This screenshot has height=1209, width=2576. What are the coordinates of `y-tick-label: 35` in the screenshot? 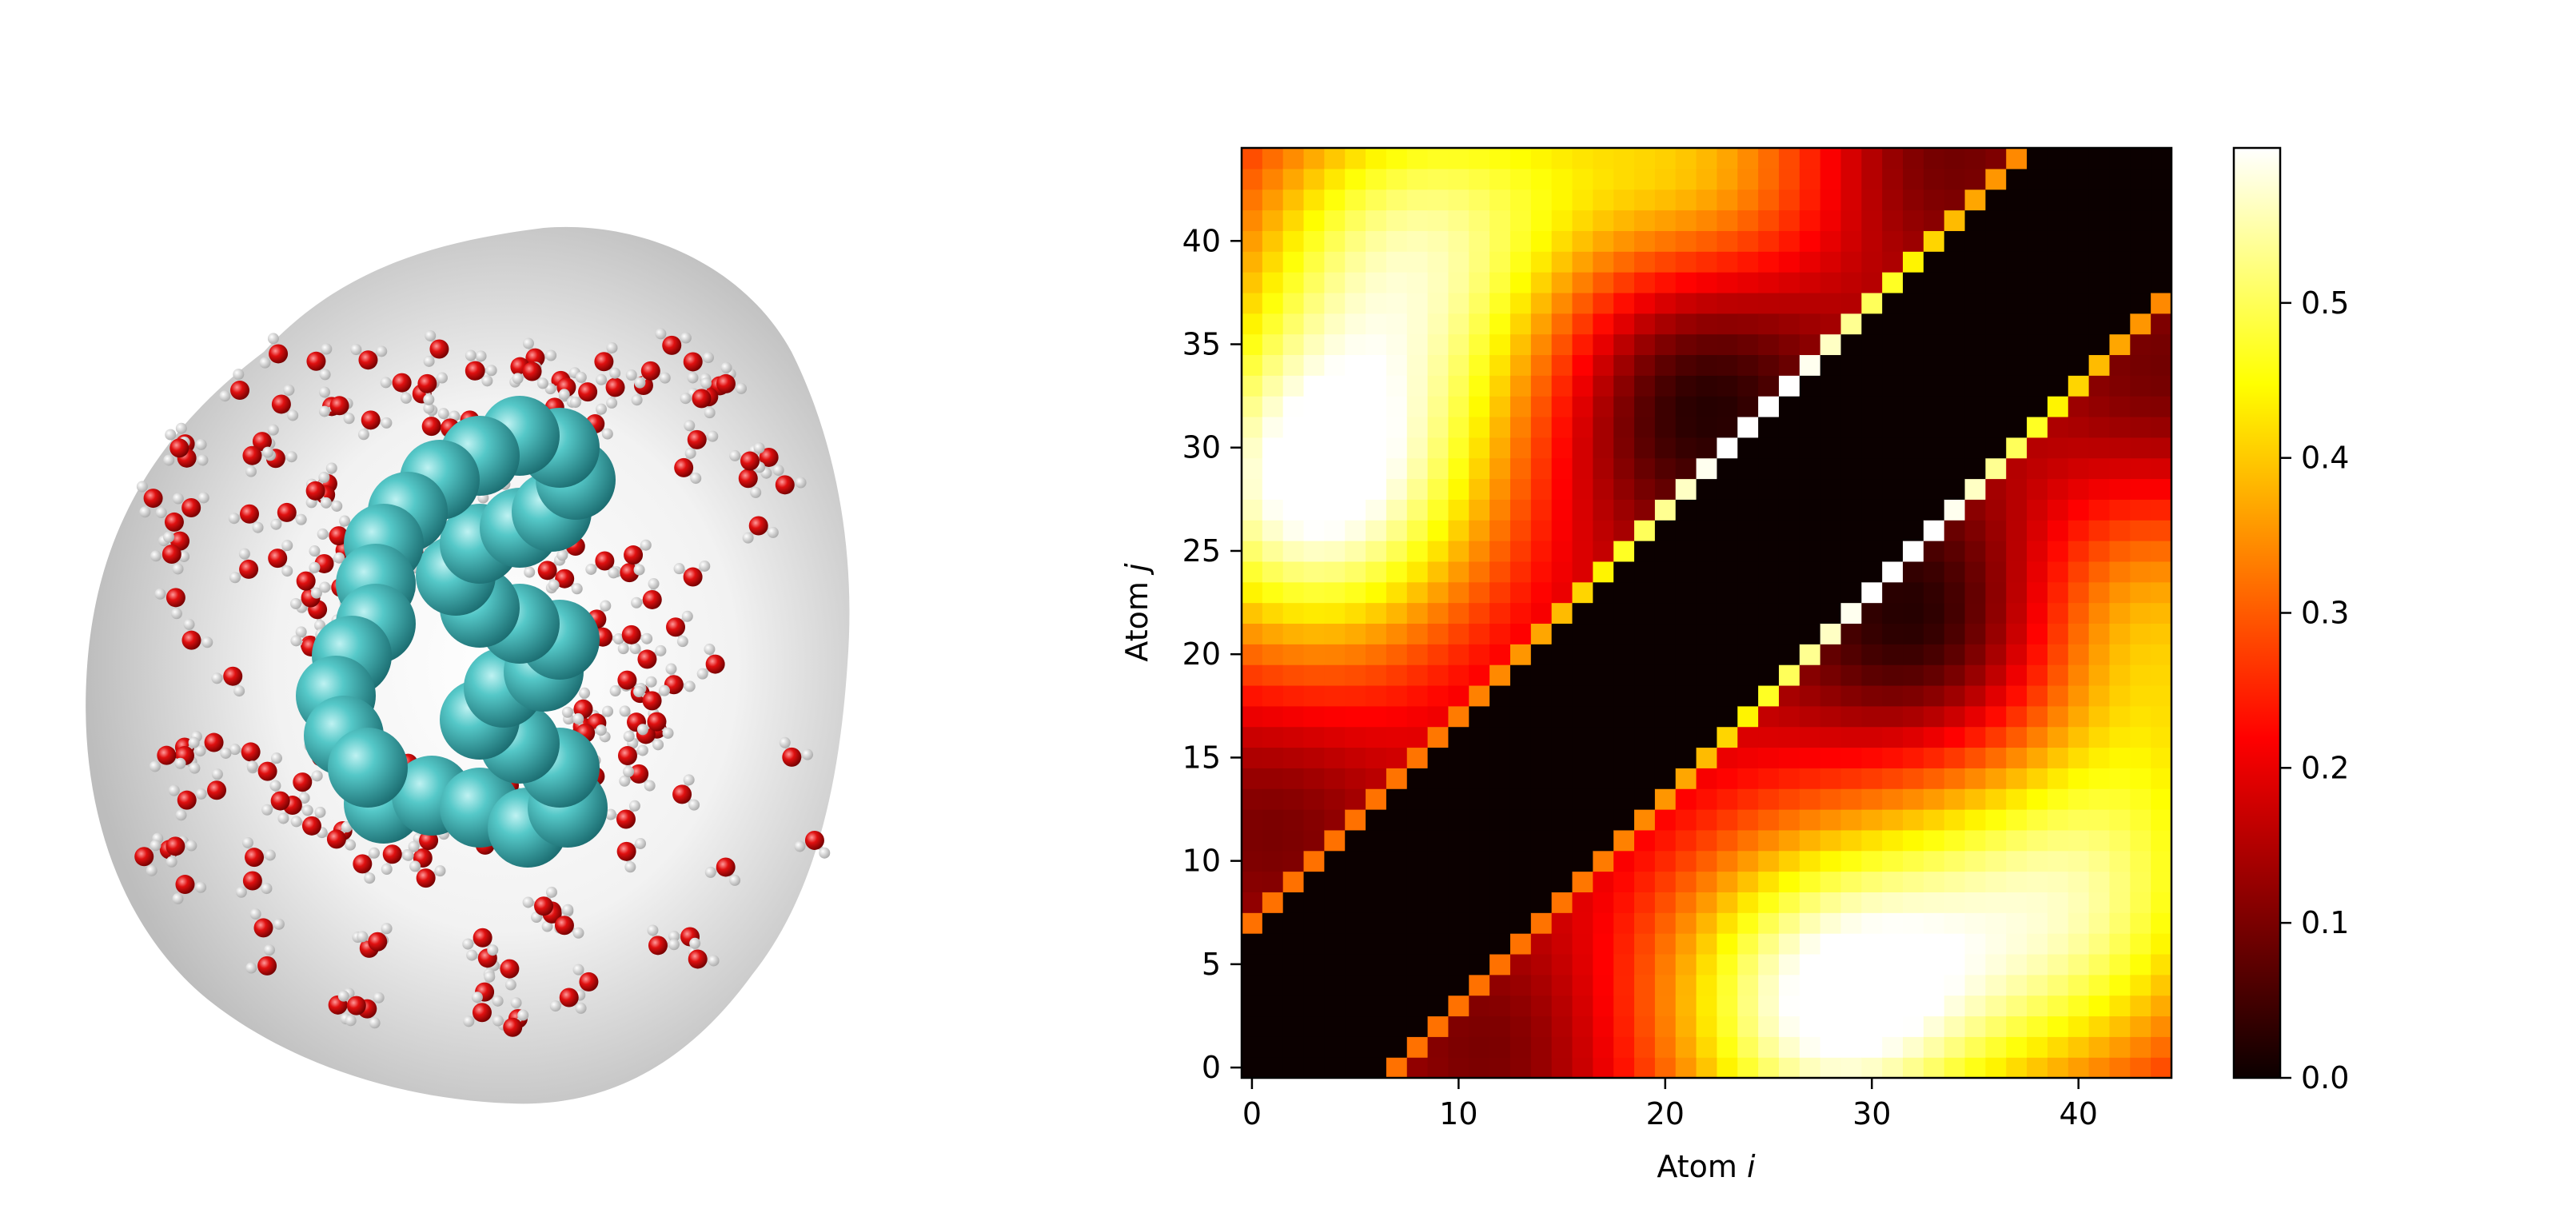 It's located at (1202, 345).